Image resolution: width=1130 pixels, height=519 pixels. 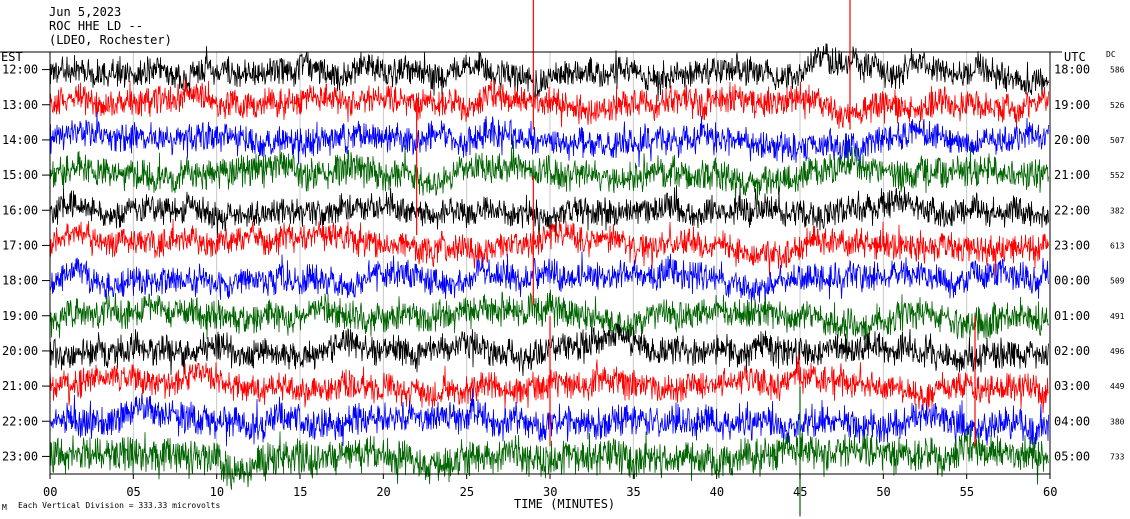 I want to click on trace-row-14:00, so click(x=549, y=140).